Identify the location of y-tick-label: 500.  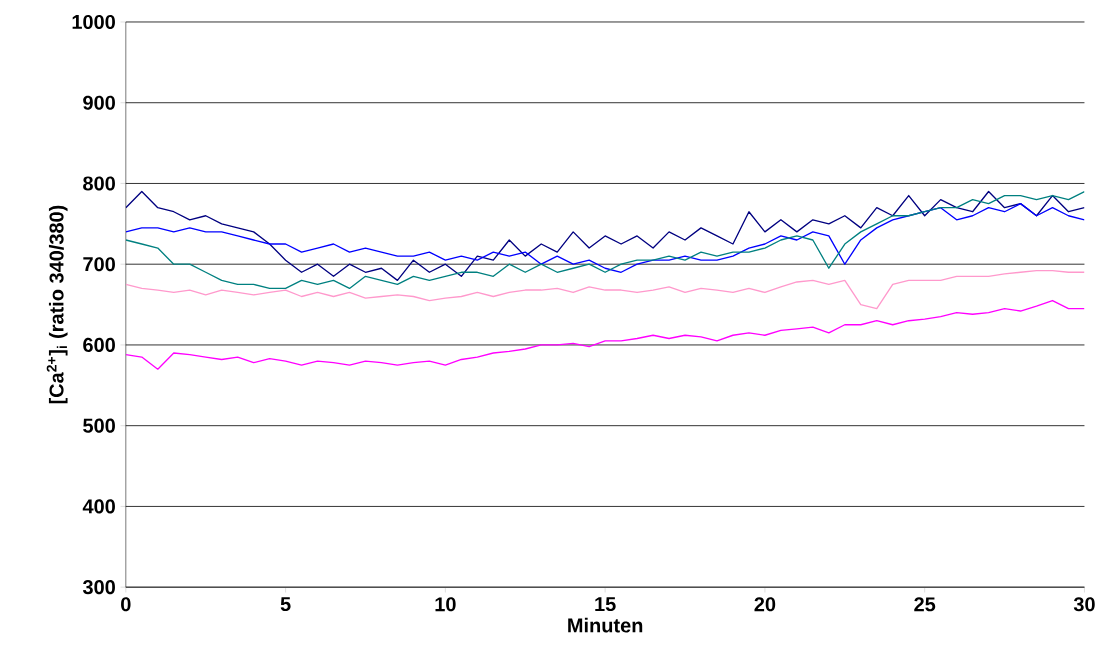
(99, 425).